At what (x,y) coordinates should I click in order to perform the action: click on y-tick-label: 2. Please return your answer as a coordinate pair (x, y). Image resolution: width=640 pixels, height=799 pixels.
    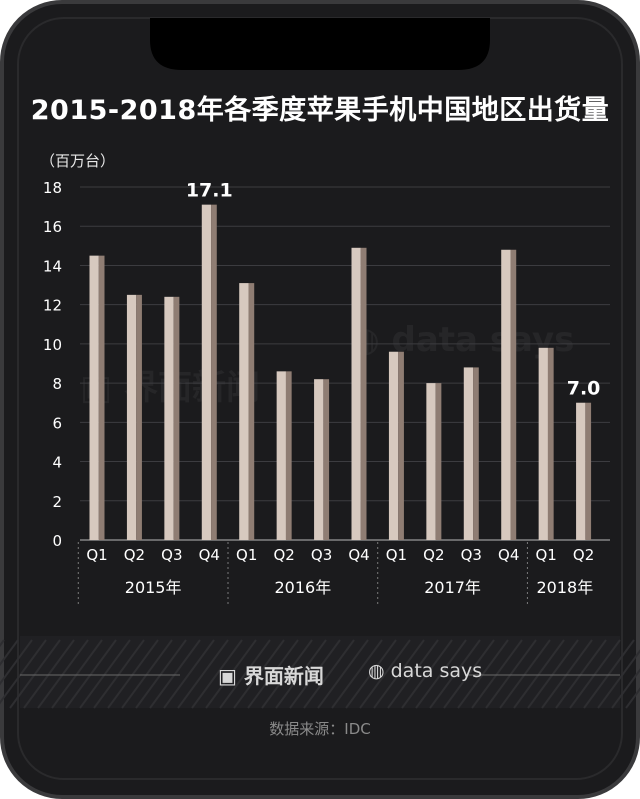
    Looking at the image, I should click on (57, 502).